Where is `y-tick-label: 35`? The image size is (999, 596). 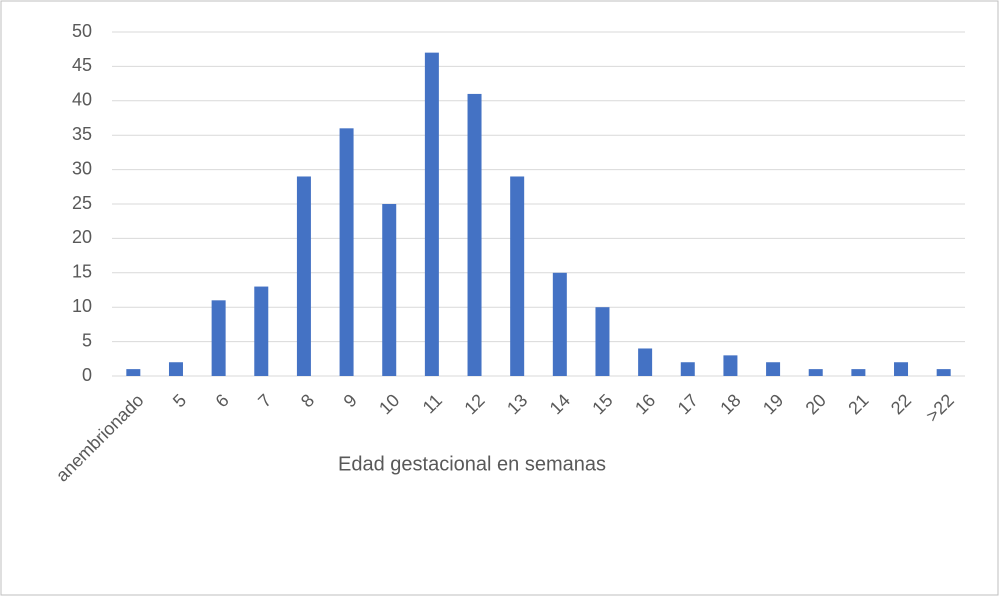
y-tick-label: 35 is located at coordinates (82, 134).